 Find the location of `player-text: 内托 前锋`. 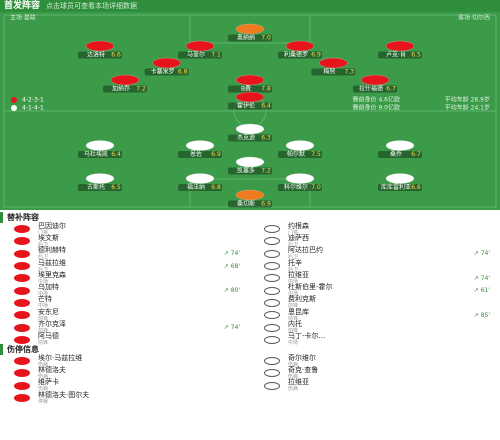

player-text: 内托 前锋 is located at coordinates (295, 328).